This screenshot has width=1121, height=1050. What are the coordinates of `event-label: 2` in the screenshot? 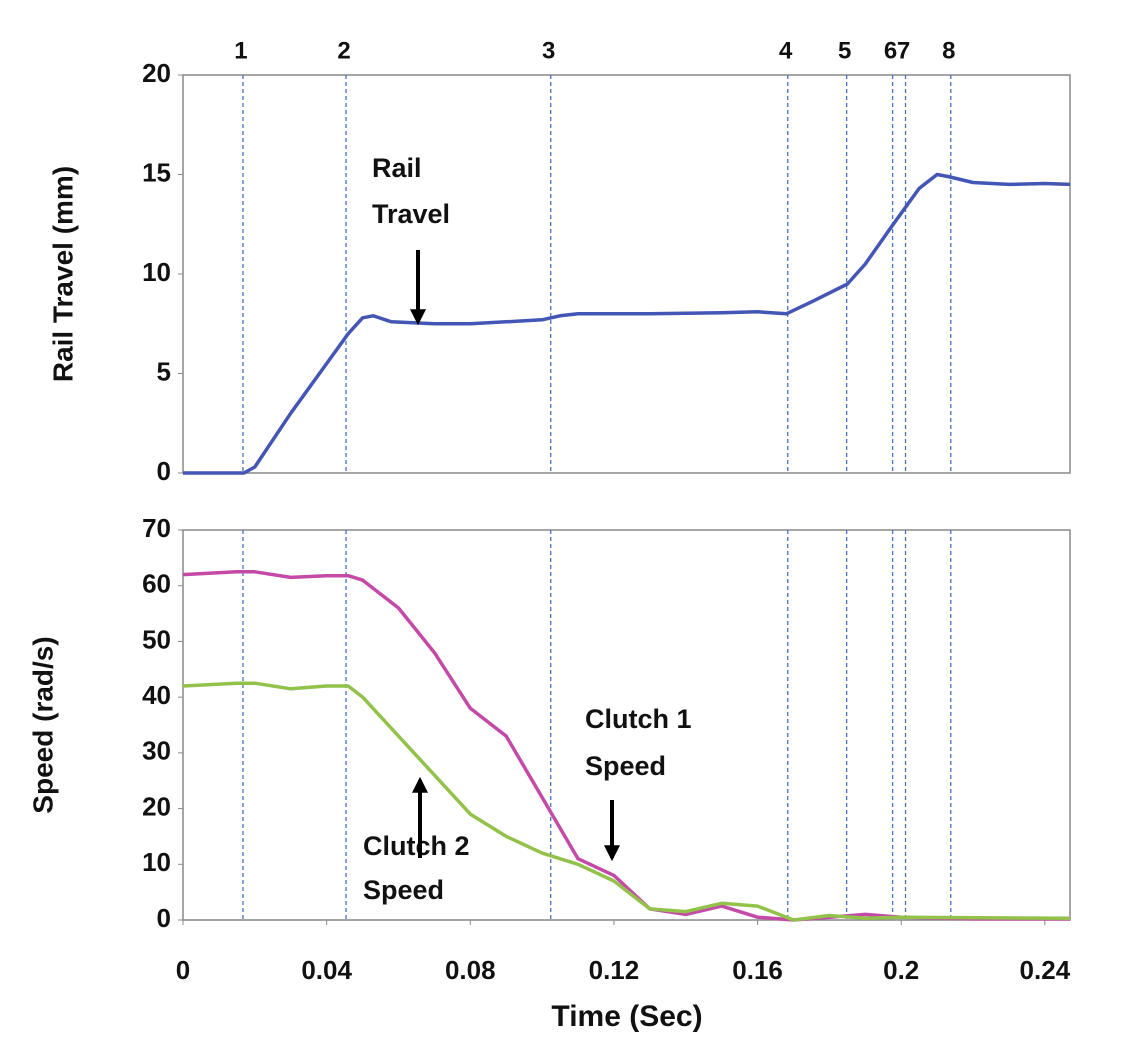 It's located at (343, 50).